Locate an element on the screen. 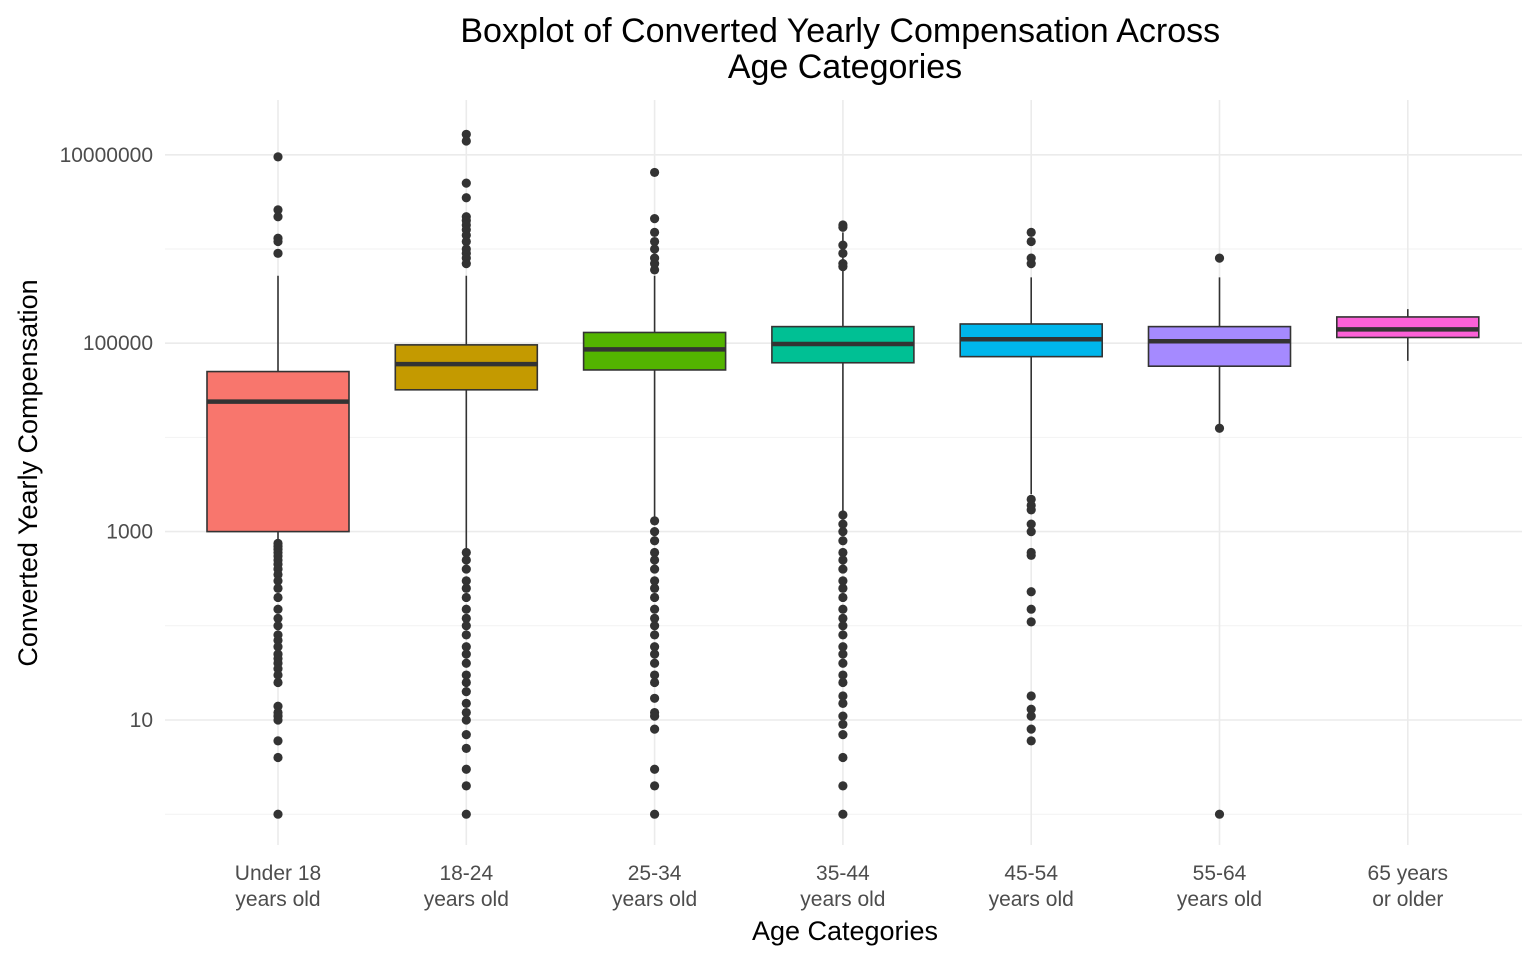 This screenshot has height=960, width=1536. x-tick-label-line: 25-34 is located at coordinates (655, 873).